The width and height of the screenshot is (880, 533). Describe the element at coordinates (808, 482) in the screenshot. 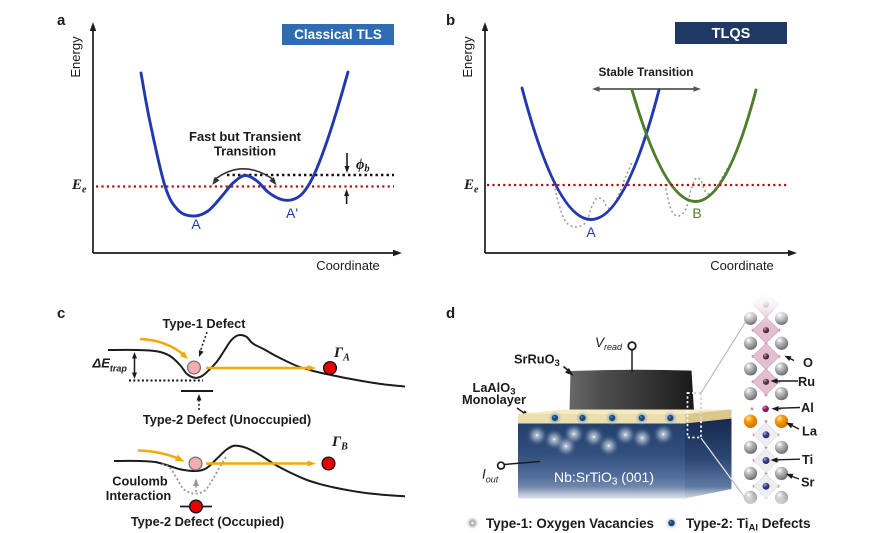

I see `svg-text: Sr` at that location.